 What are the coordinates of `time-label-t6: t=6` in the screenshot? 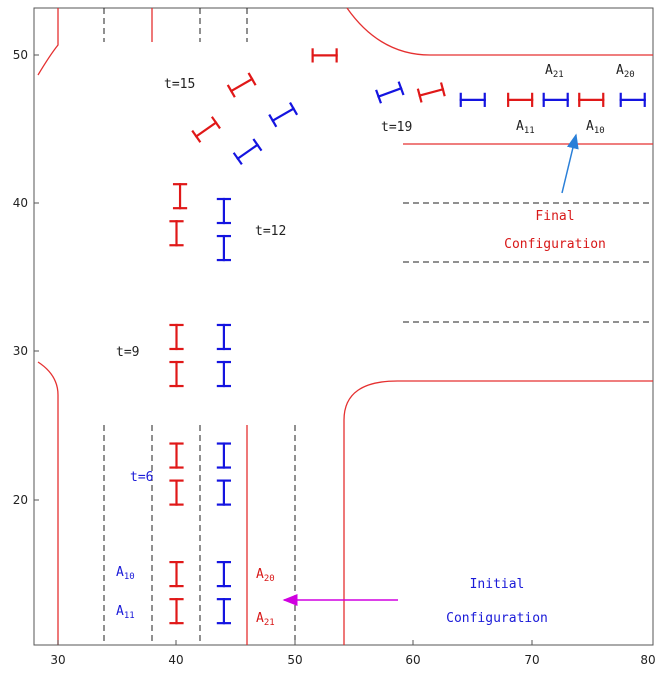 It's located at (141, 477).